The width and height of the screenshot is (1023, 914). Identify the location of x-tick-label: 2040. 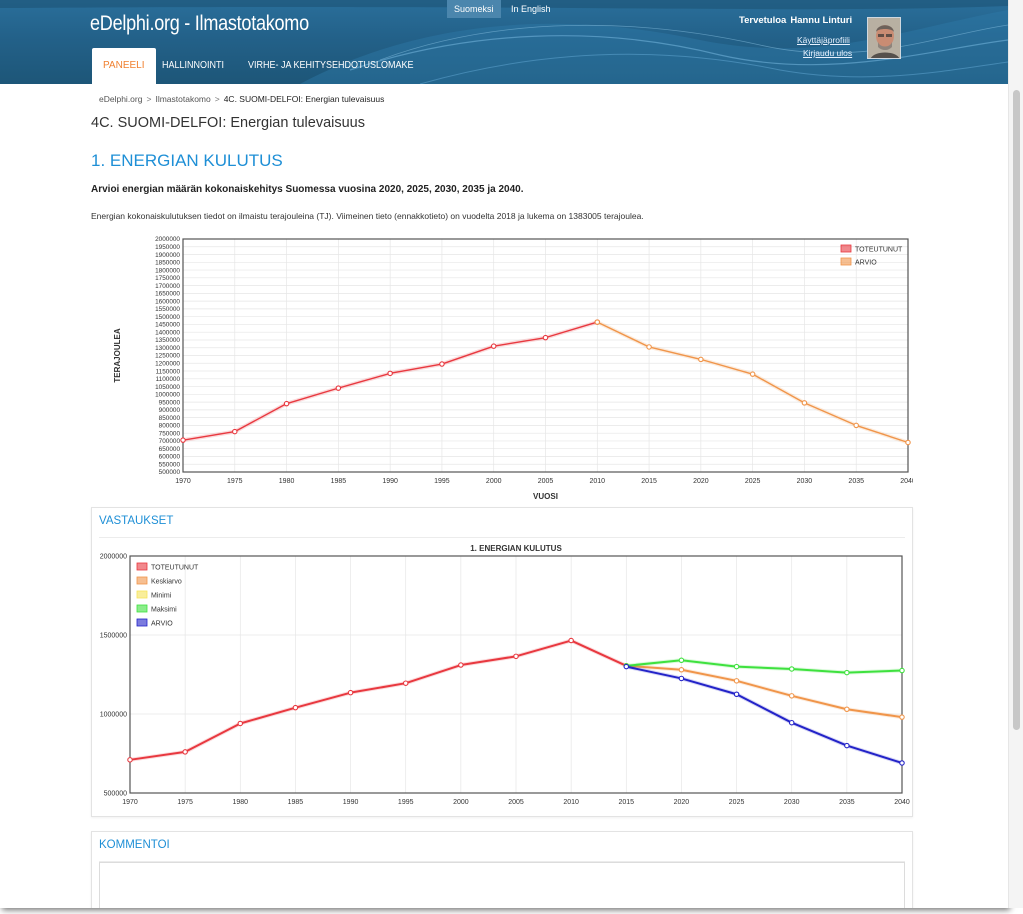
(906, 481).